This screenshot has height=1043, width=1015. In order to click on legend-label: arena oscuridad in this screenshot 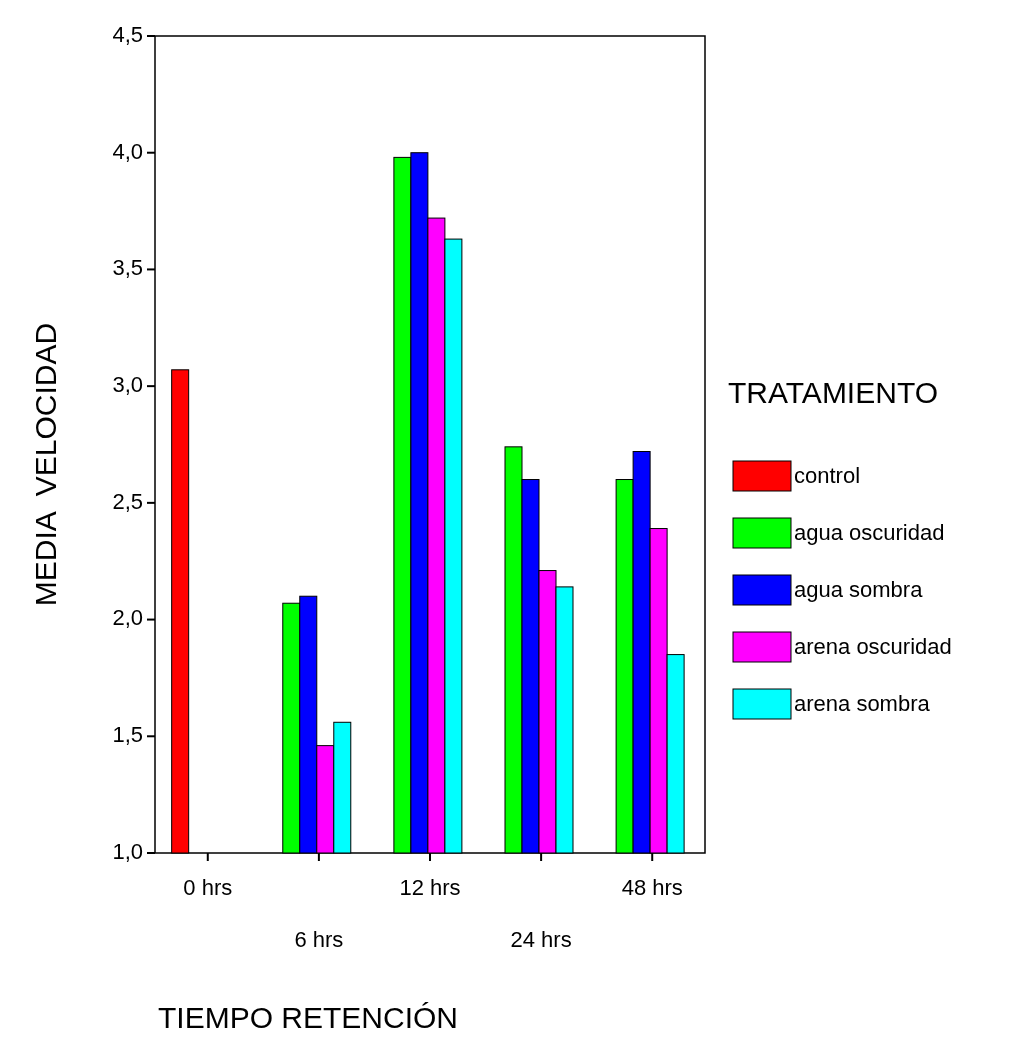, I will do `click(873, 646)`.